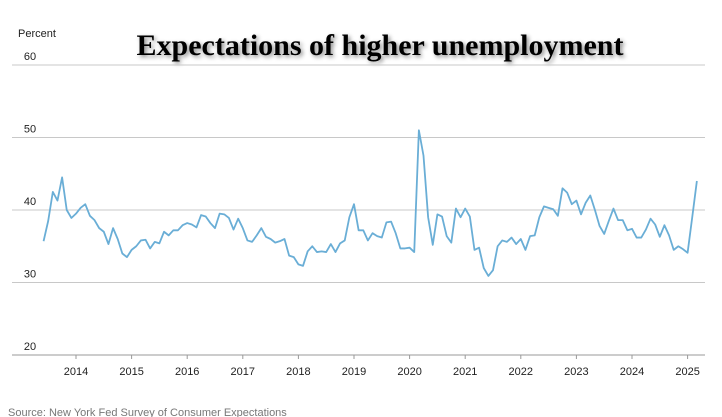 The width and height of the screenshot is (722, 417). Describe the element at coordinates (521, 372) in the screenshot. I see `x-tick-label: 2022` at that location.